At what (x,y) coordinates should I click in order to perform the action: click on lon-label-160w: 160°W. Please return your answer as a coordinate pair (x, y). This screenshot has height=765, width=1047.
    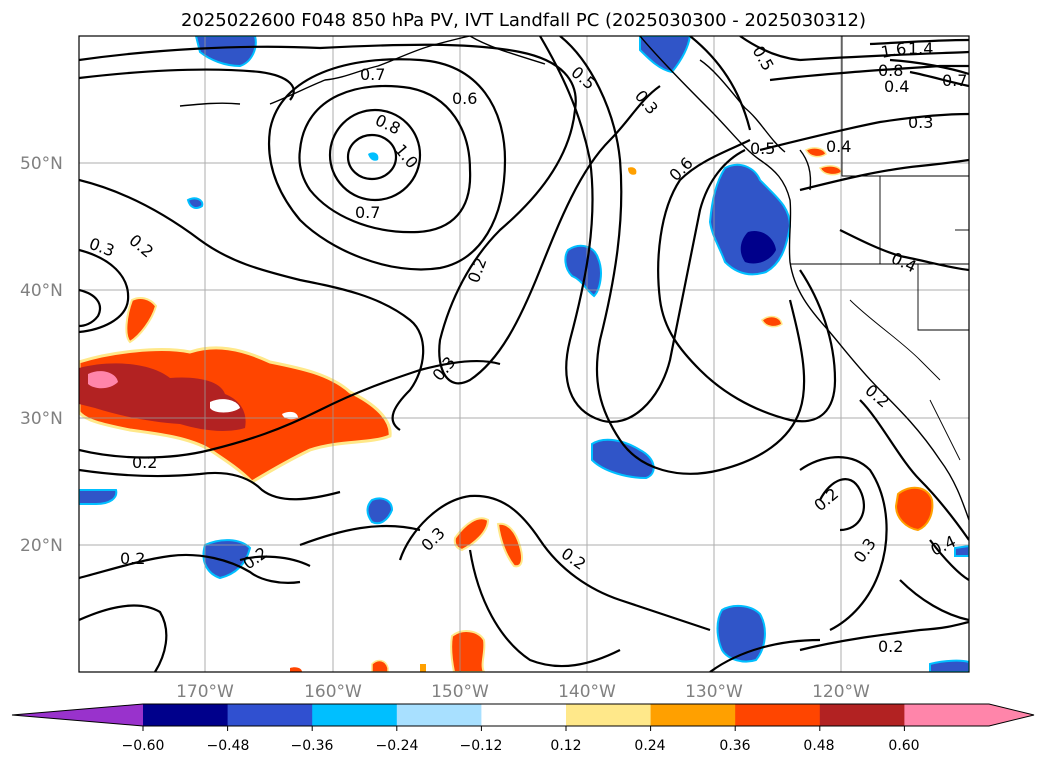
    Looking at the image, I should click on (333, 692).